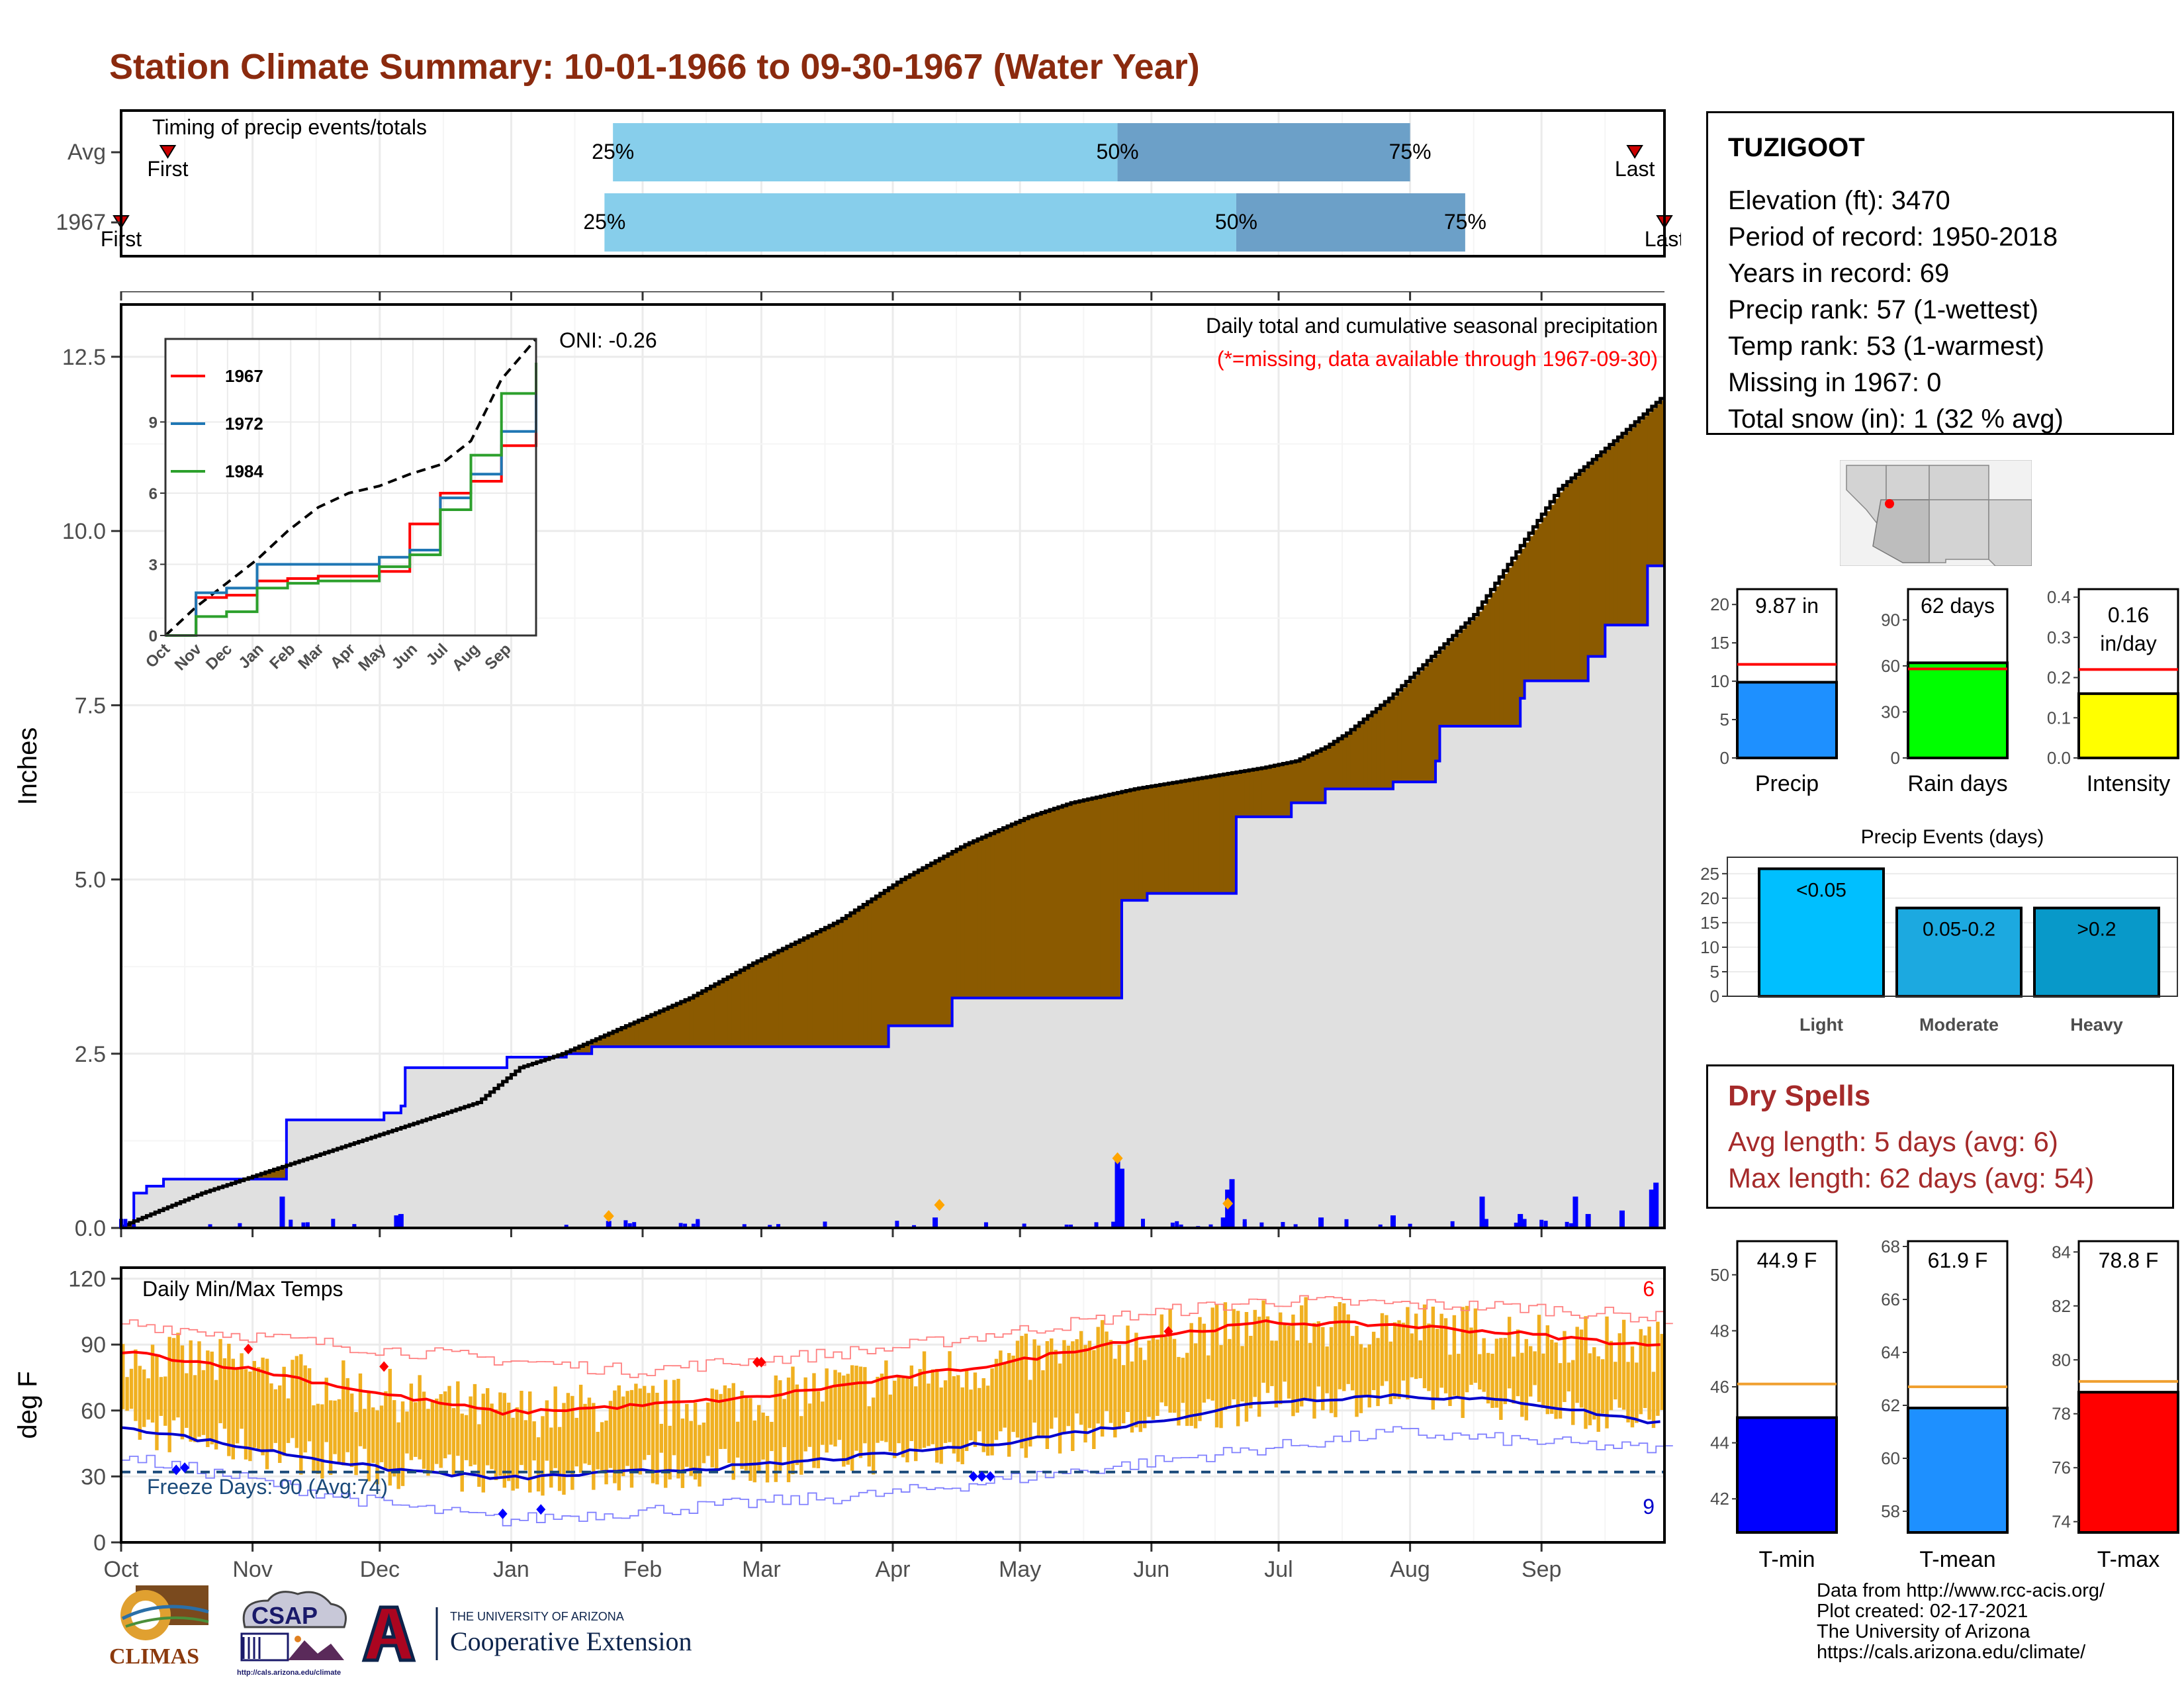 This screenshot has height=1688, width=2184. What do you see at coordinates (93, 1345) in the screenshot?
I see `temp-ytick-label-3: 90` at bounding box center [93, 1345].